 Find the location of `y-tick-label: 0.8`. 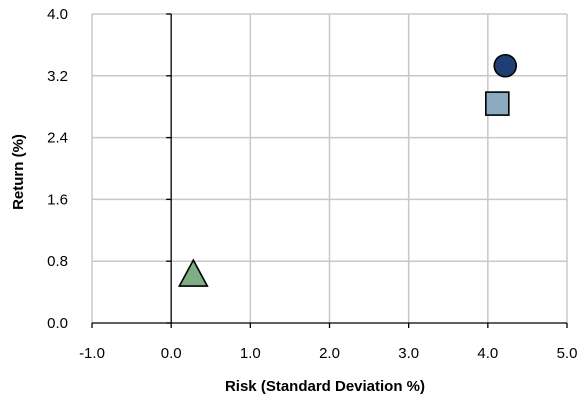

y-tick-label: 0.8 is located at coordinates (57, 261).